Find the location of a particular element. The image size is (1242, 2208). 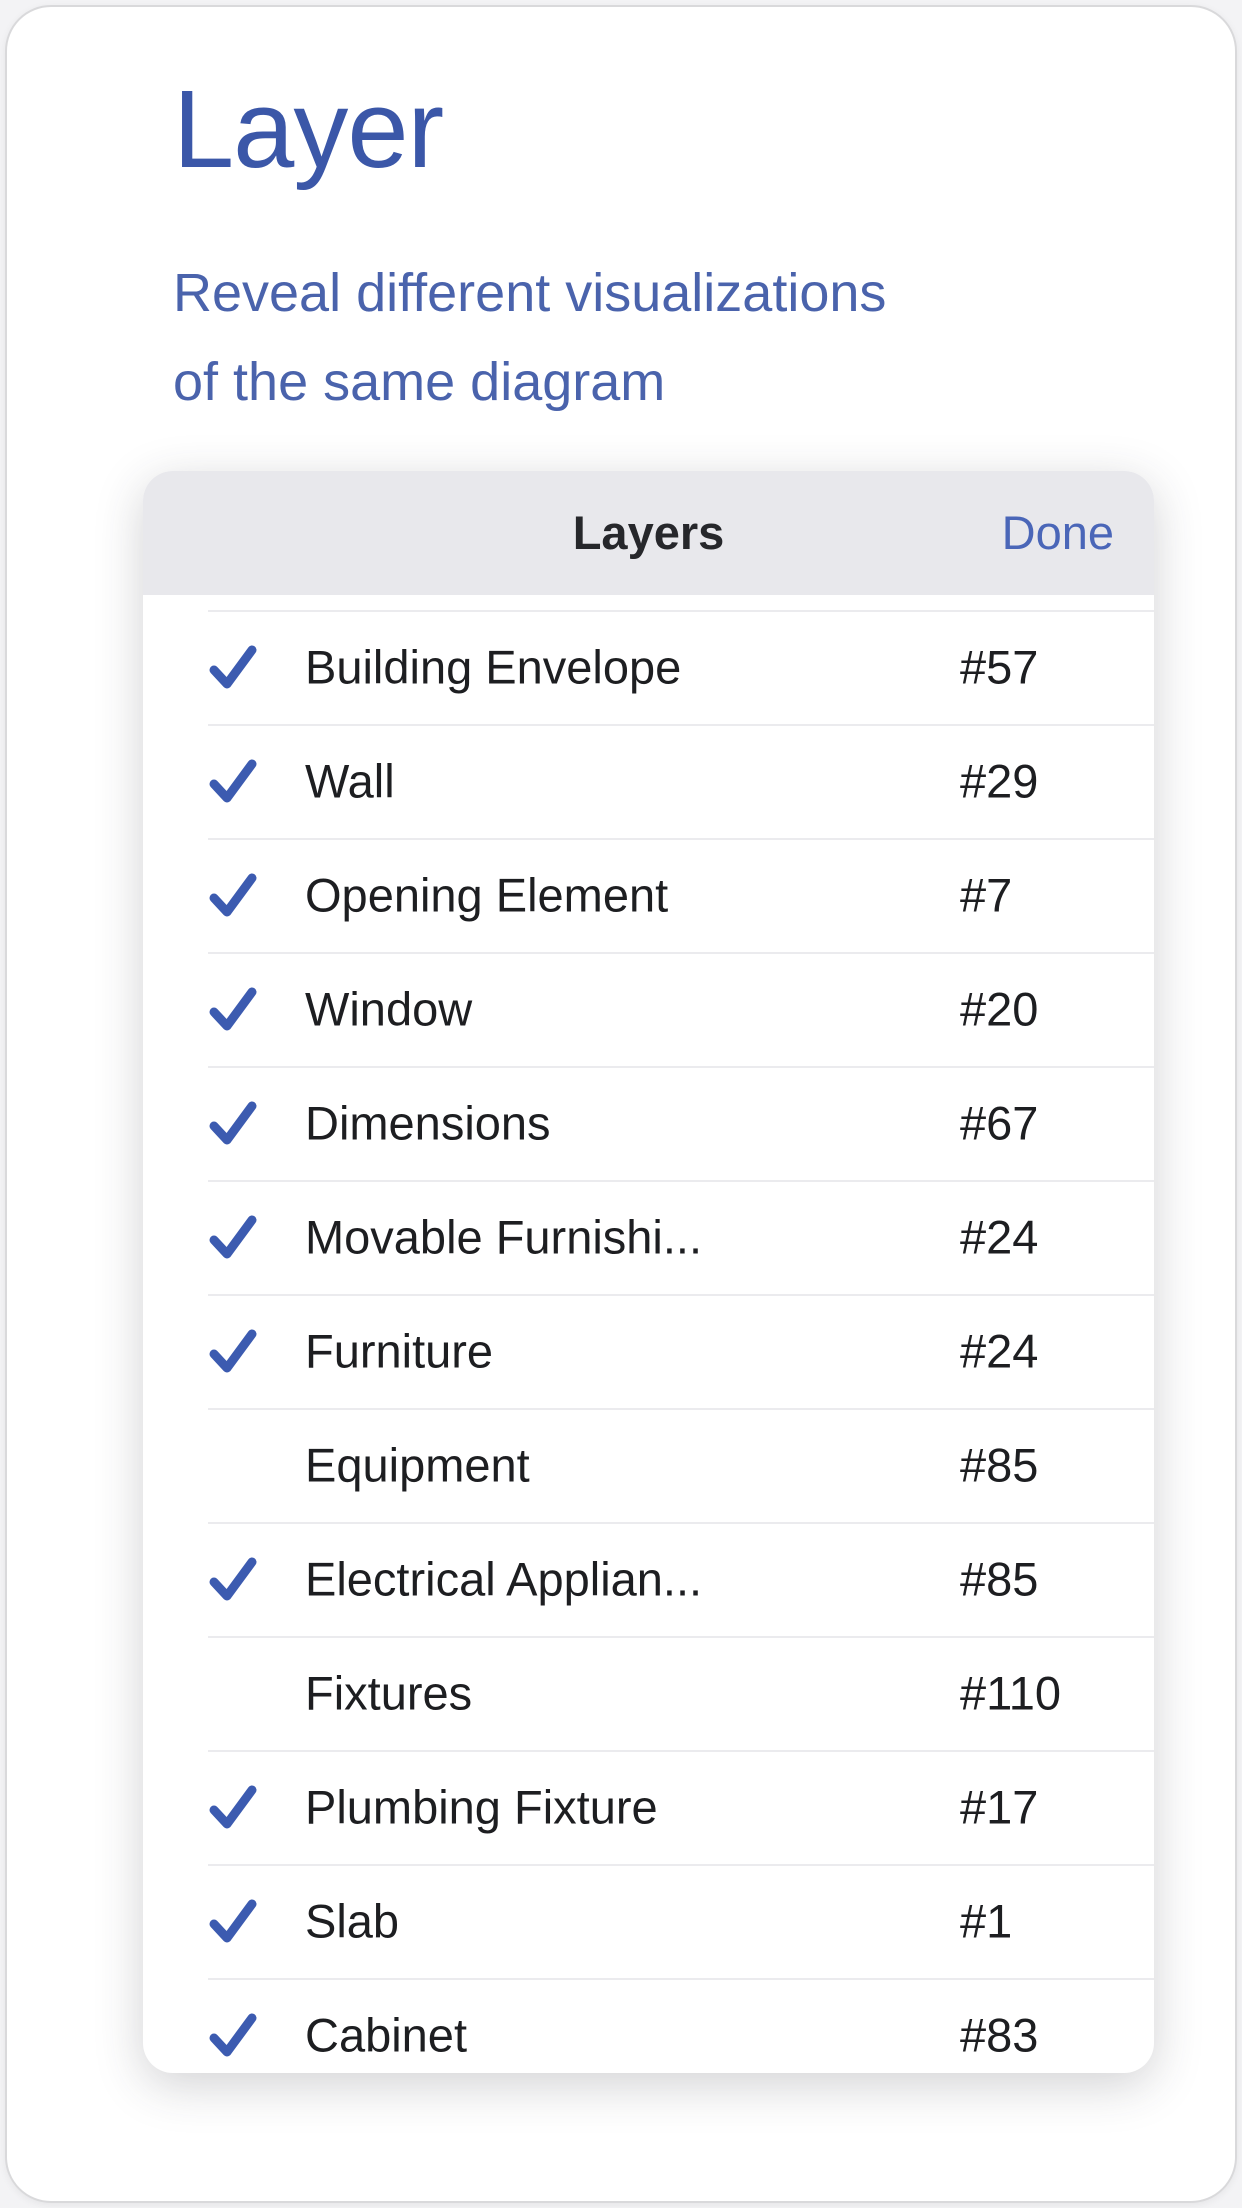

layer-row: Dimensions #67 is located at coordinates (648, 1123).